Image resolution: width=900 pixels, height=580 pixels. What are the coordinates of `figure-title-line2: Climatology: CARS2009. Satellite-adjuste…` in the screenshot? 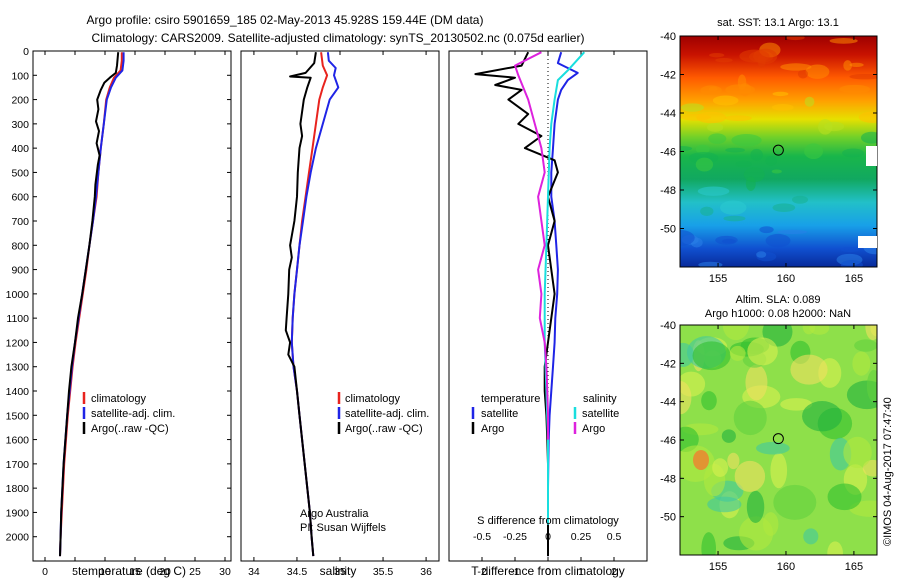 It's located at (338, 38).